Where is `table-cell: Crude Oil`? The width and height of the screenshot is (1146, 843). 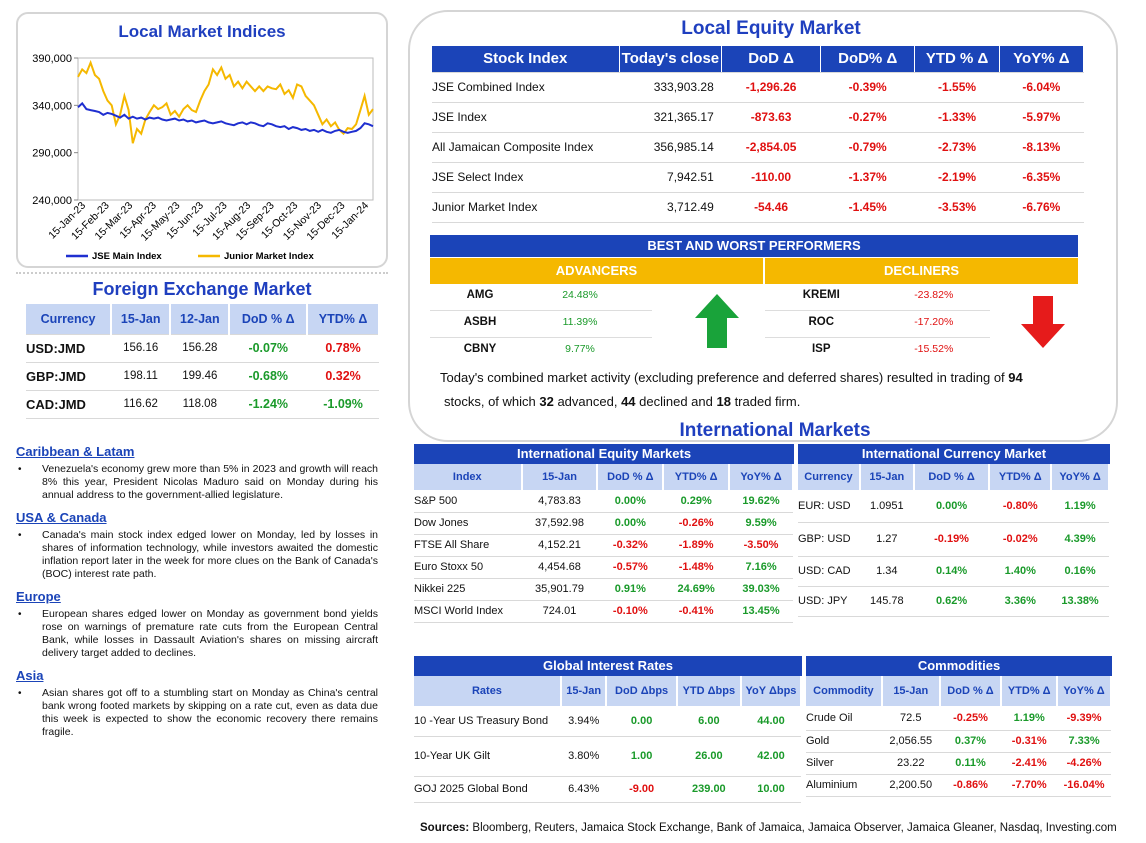
table-cell: Crude Oil is located at coordinates (844, 718).